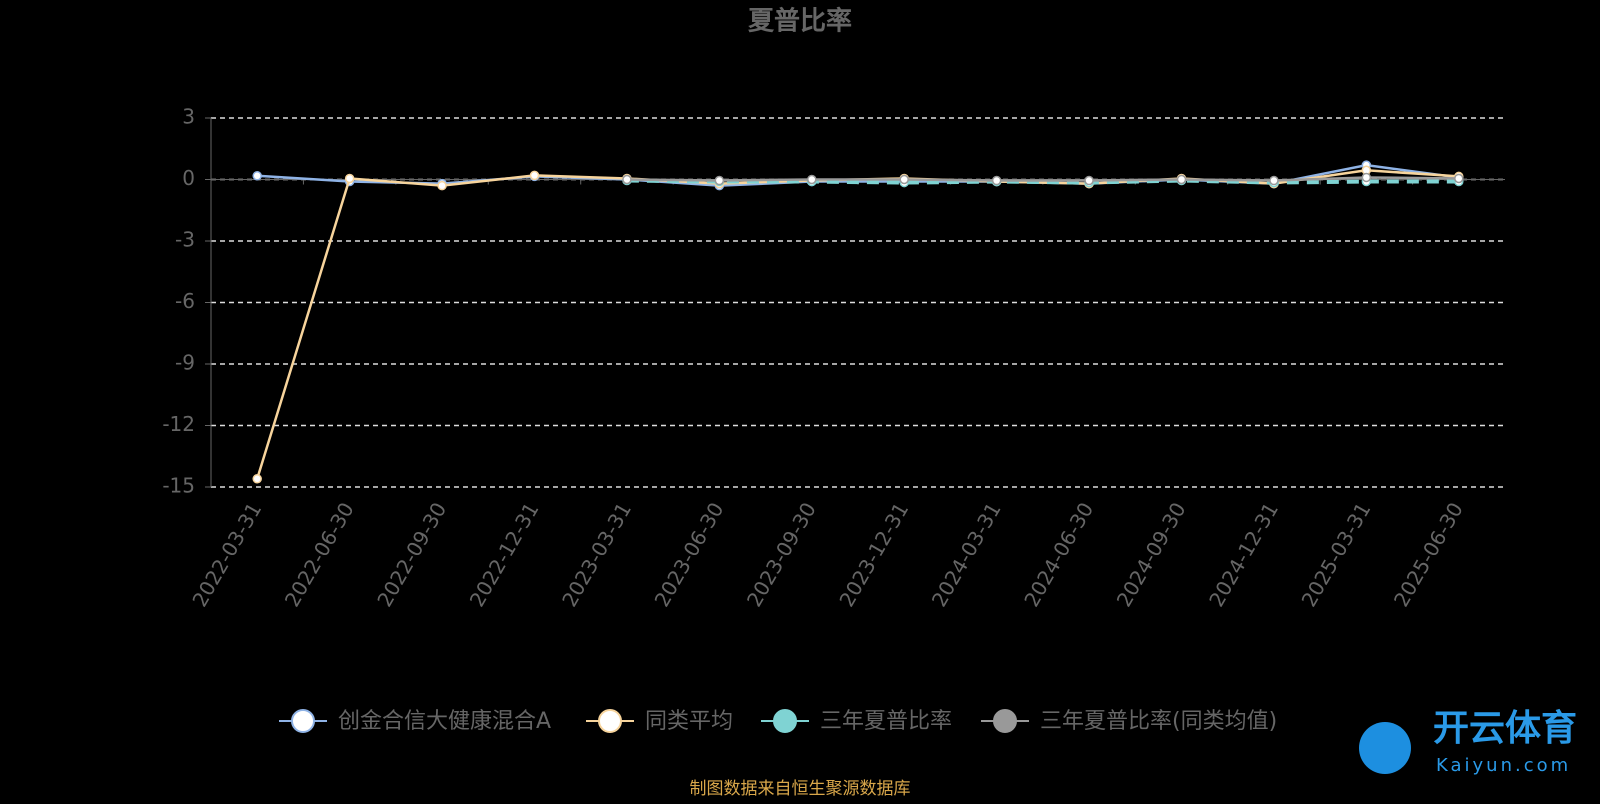 The height and width of the screenshot is (804, 1600). Describe the element at coordinates (1385, 748) in the screenshot. I see `watermark-logo` at that location.